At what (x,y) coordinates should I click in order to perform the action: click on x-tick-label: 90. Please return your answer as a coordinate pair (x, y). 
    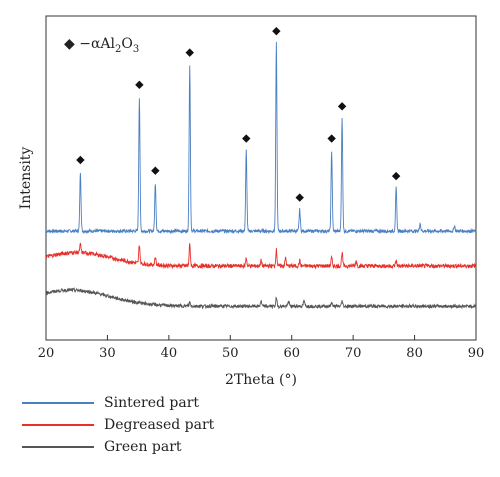
    Looking at the image, I should click on (476, 353).